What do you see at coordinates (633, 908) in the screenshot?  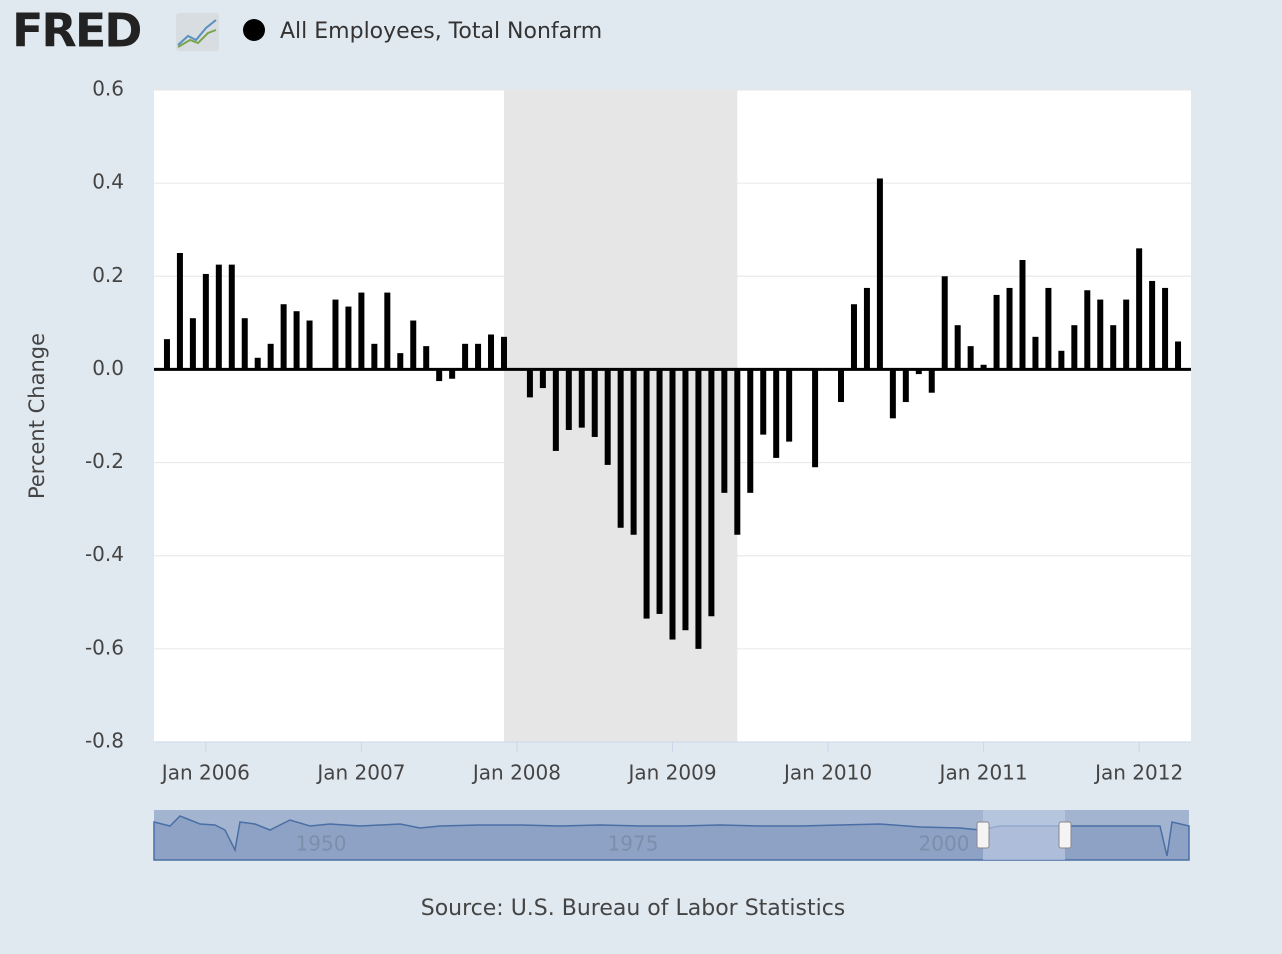 I see `source-note: Source: U.S. Bureau of Labor Statistics` at bounding box center [633, 908].